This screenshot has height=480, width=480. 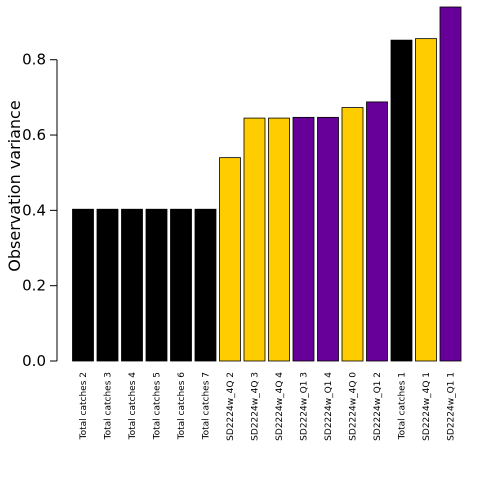 I want to click on x-category-label: SD2224w_Q1 4, so click(x=329, y=406).